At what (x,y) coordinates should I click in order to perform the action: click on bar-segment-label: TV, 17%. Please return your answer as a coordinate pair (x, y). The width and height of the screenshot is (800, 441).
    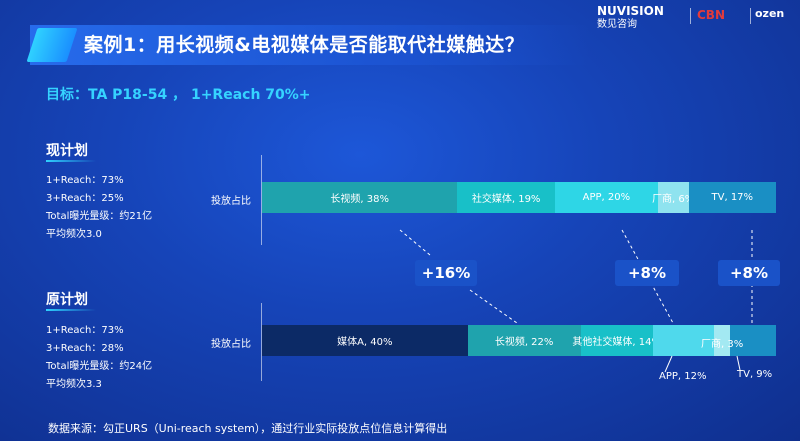
    Looking at the image, I should click on (732, 197).